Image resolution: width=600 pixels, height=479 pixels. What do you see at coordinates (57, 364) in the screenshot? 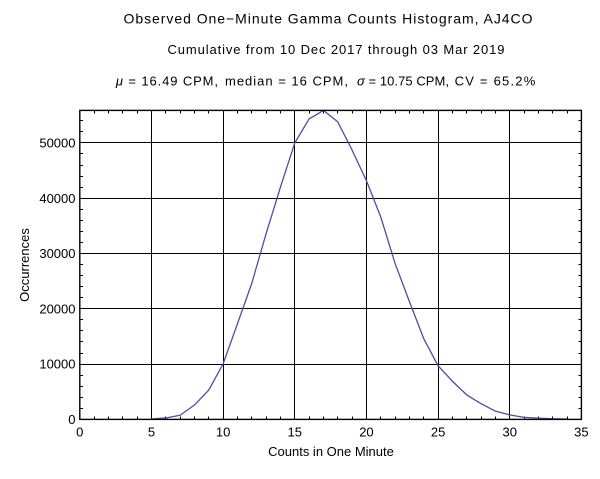
I see `svg-text: 10000` at bounding box center [57, 364].